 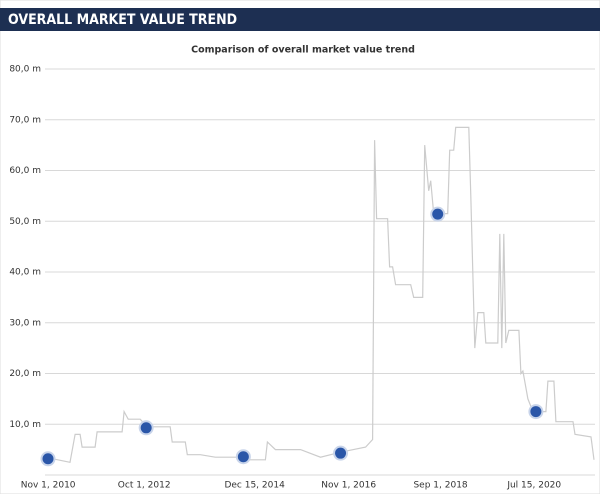 What do you see at coordinates (440, 486) in the screenshot?
I see `x-tick-label: Sep 1, 2018` at bounding box center [440, 486].